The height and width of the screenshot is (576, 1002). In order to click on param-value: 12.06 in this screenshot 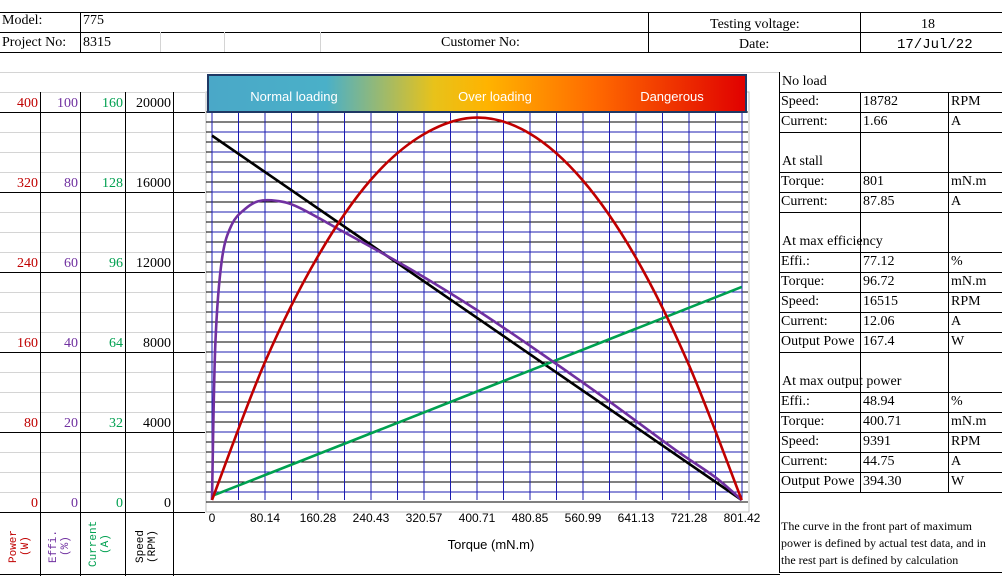, I will do `click(879, 321)`.